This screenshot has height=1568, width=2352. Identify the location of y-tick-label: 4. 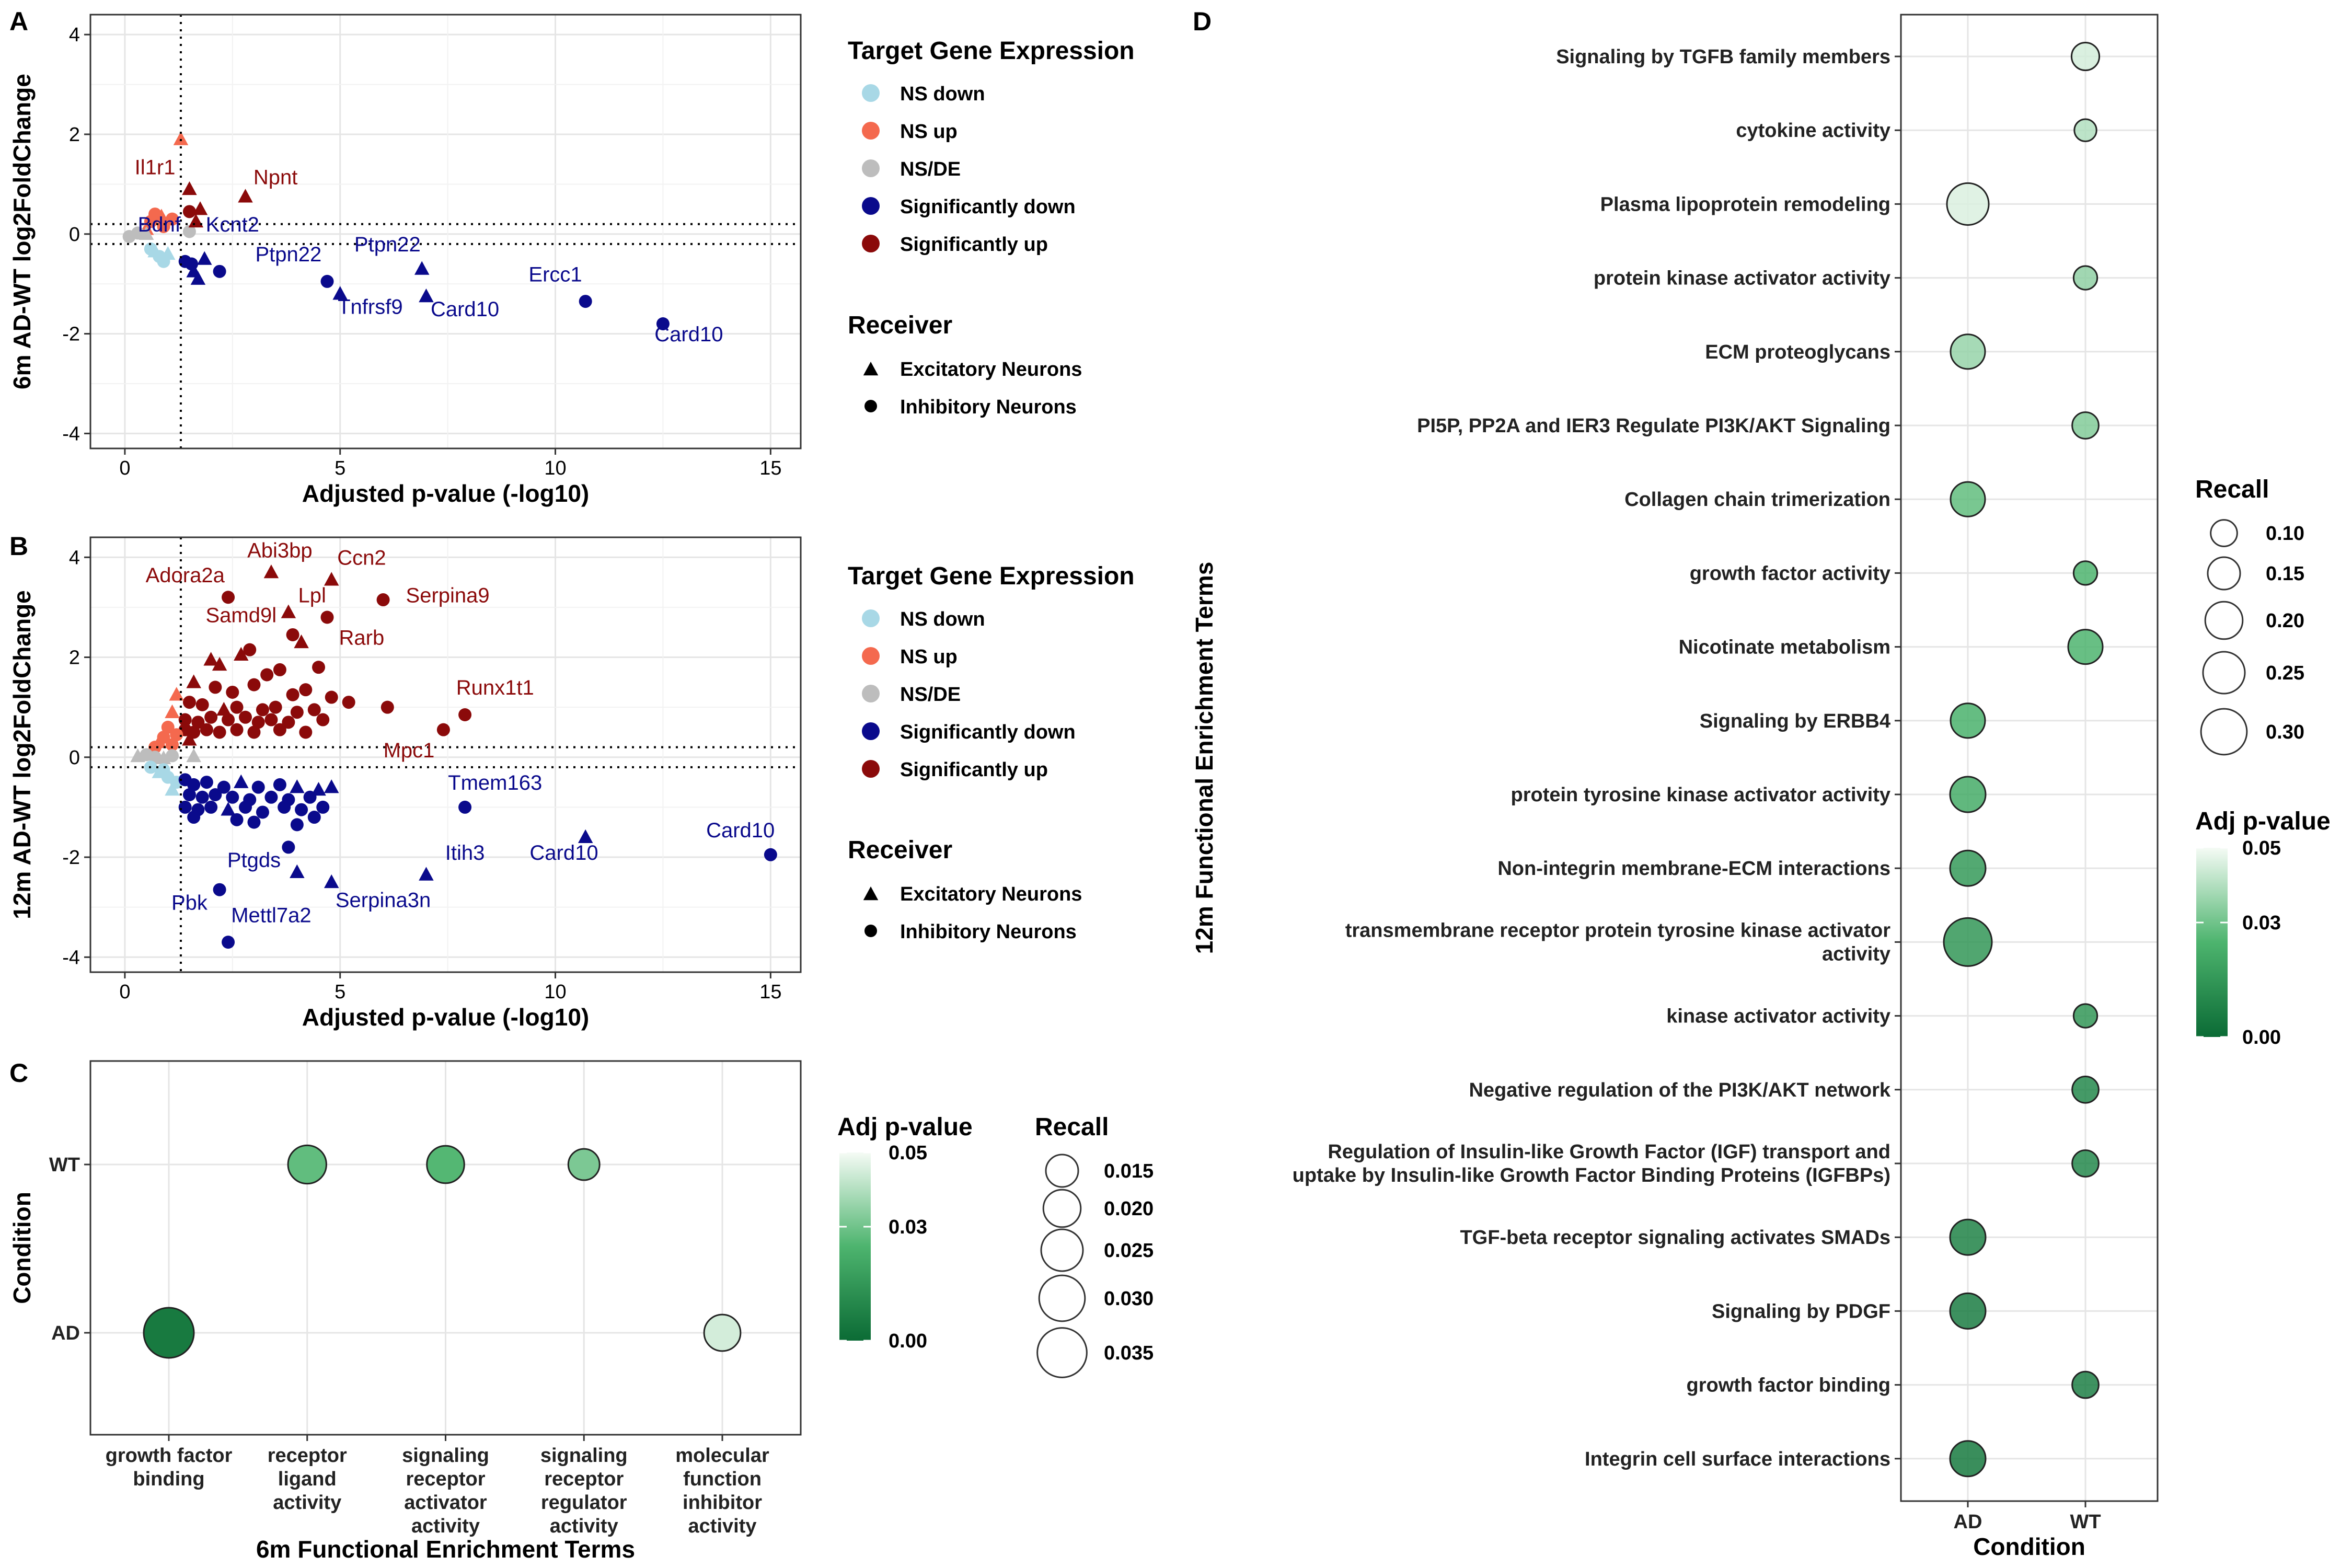
(74, 35).